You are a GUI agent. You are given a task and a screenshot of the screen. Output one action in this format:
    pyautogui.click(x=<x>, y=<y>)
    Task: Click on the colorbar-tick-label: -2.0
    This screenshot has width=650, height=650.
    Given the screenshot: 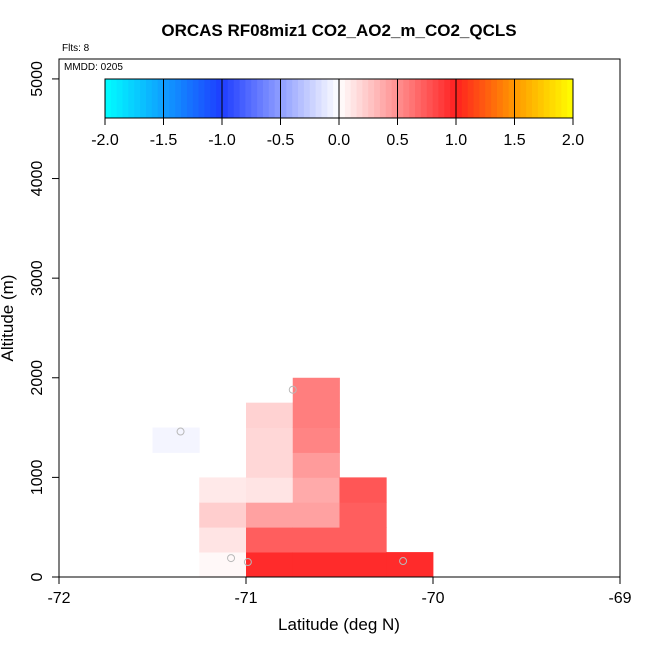 What is the action you would take?
    pyautogui.click(x=105, y=140)
    